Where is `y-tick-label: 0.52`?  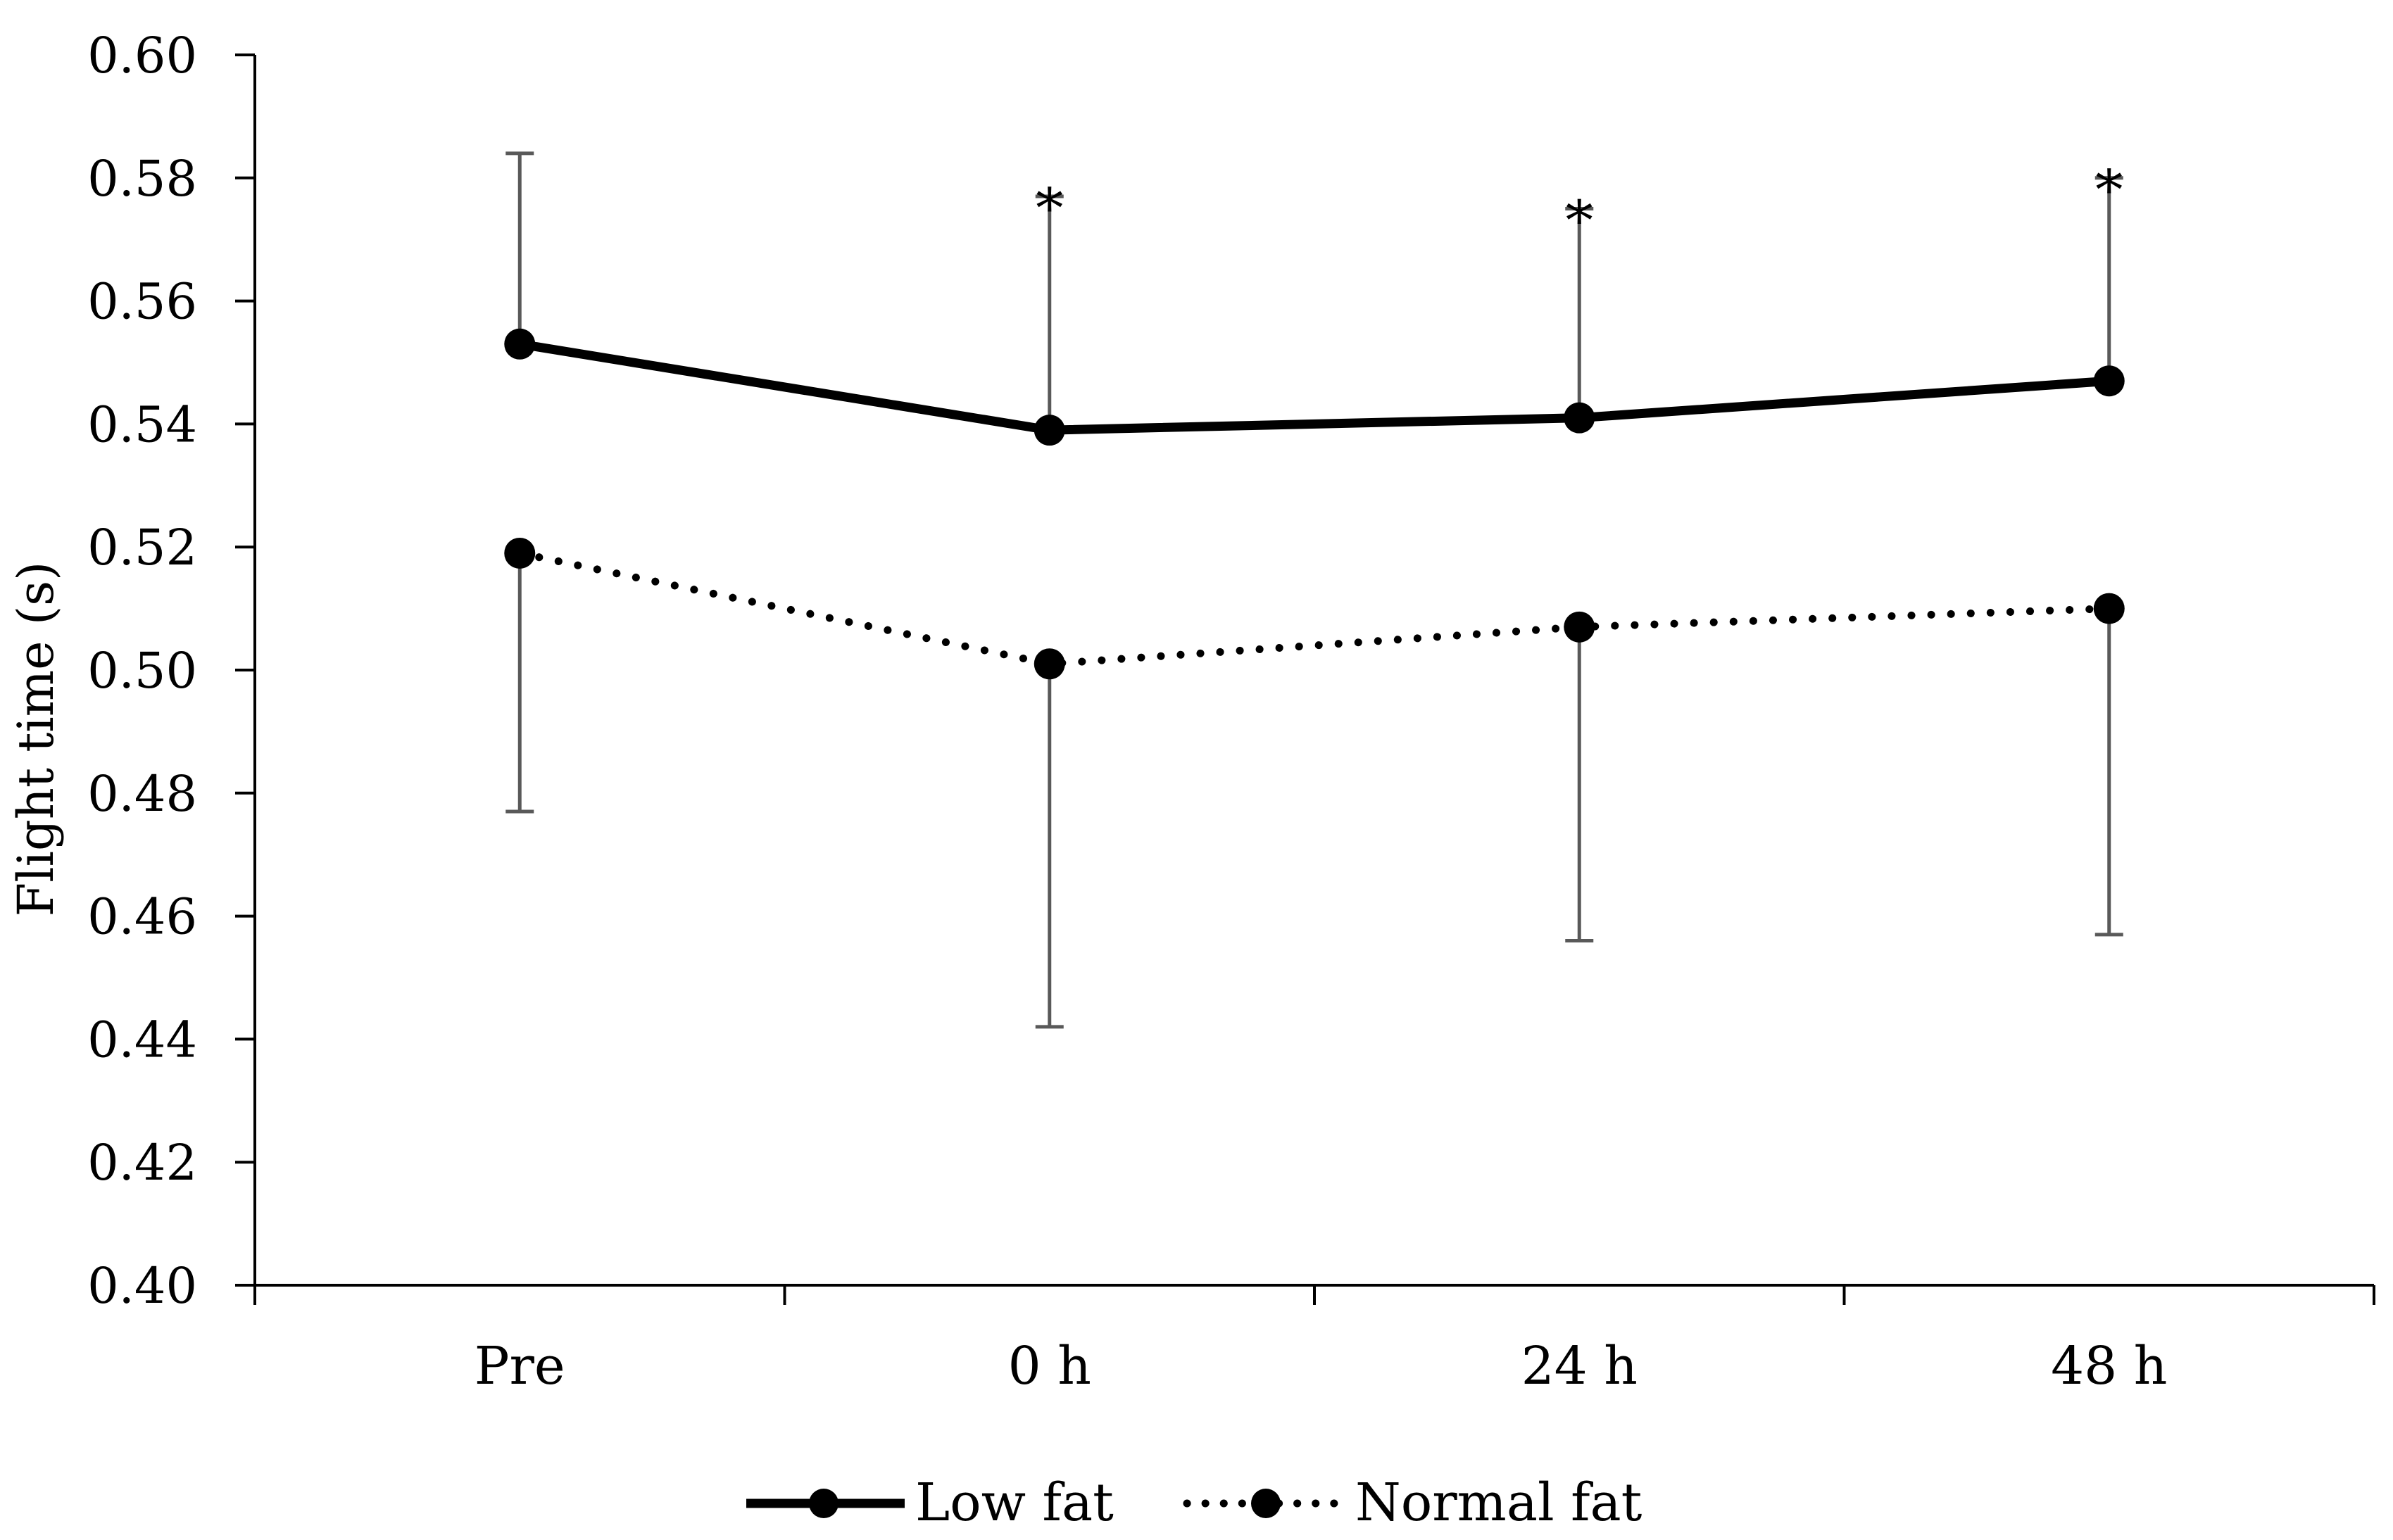
y-tick-label: 0.52 is located at coordinates (142, 547).